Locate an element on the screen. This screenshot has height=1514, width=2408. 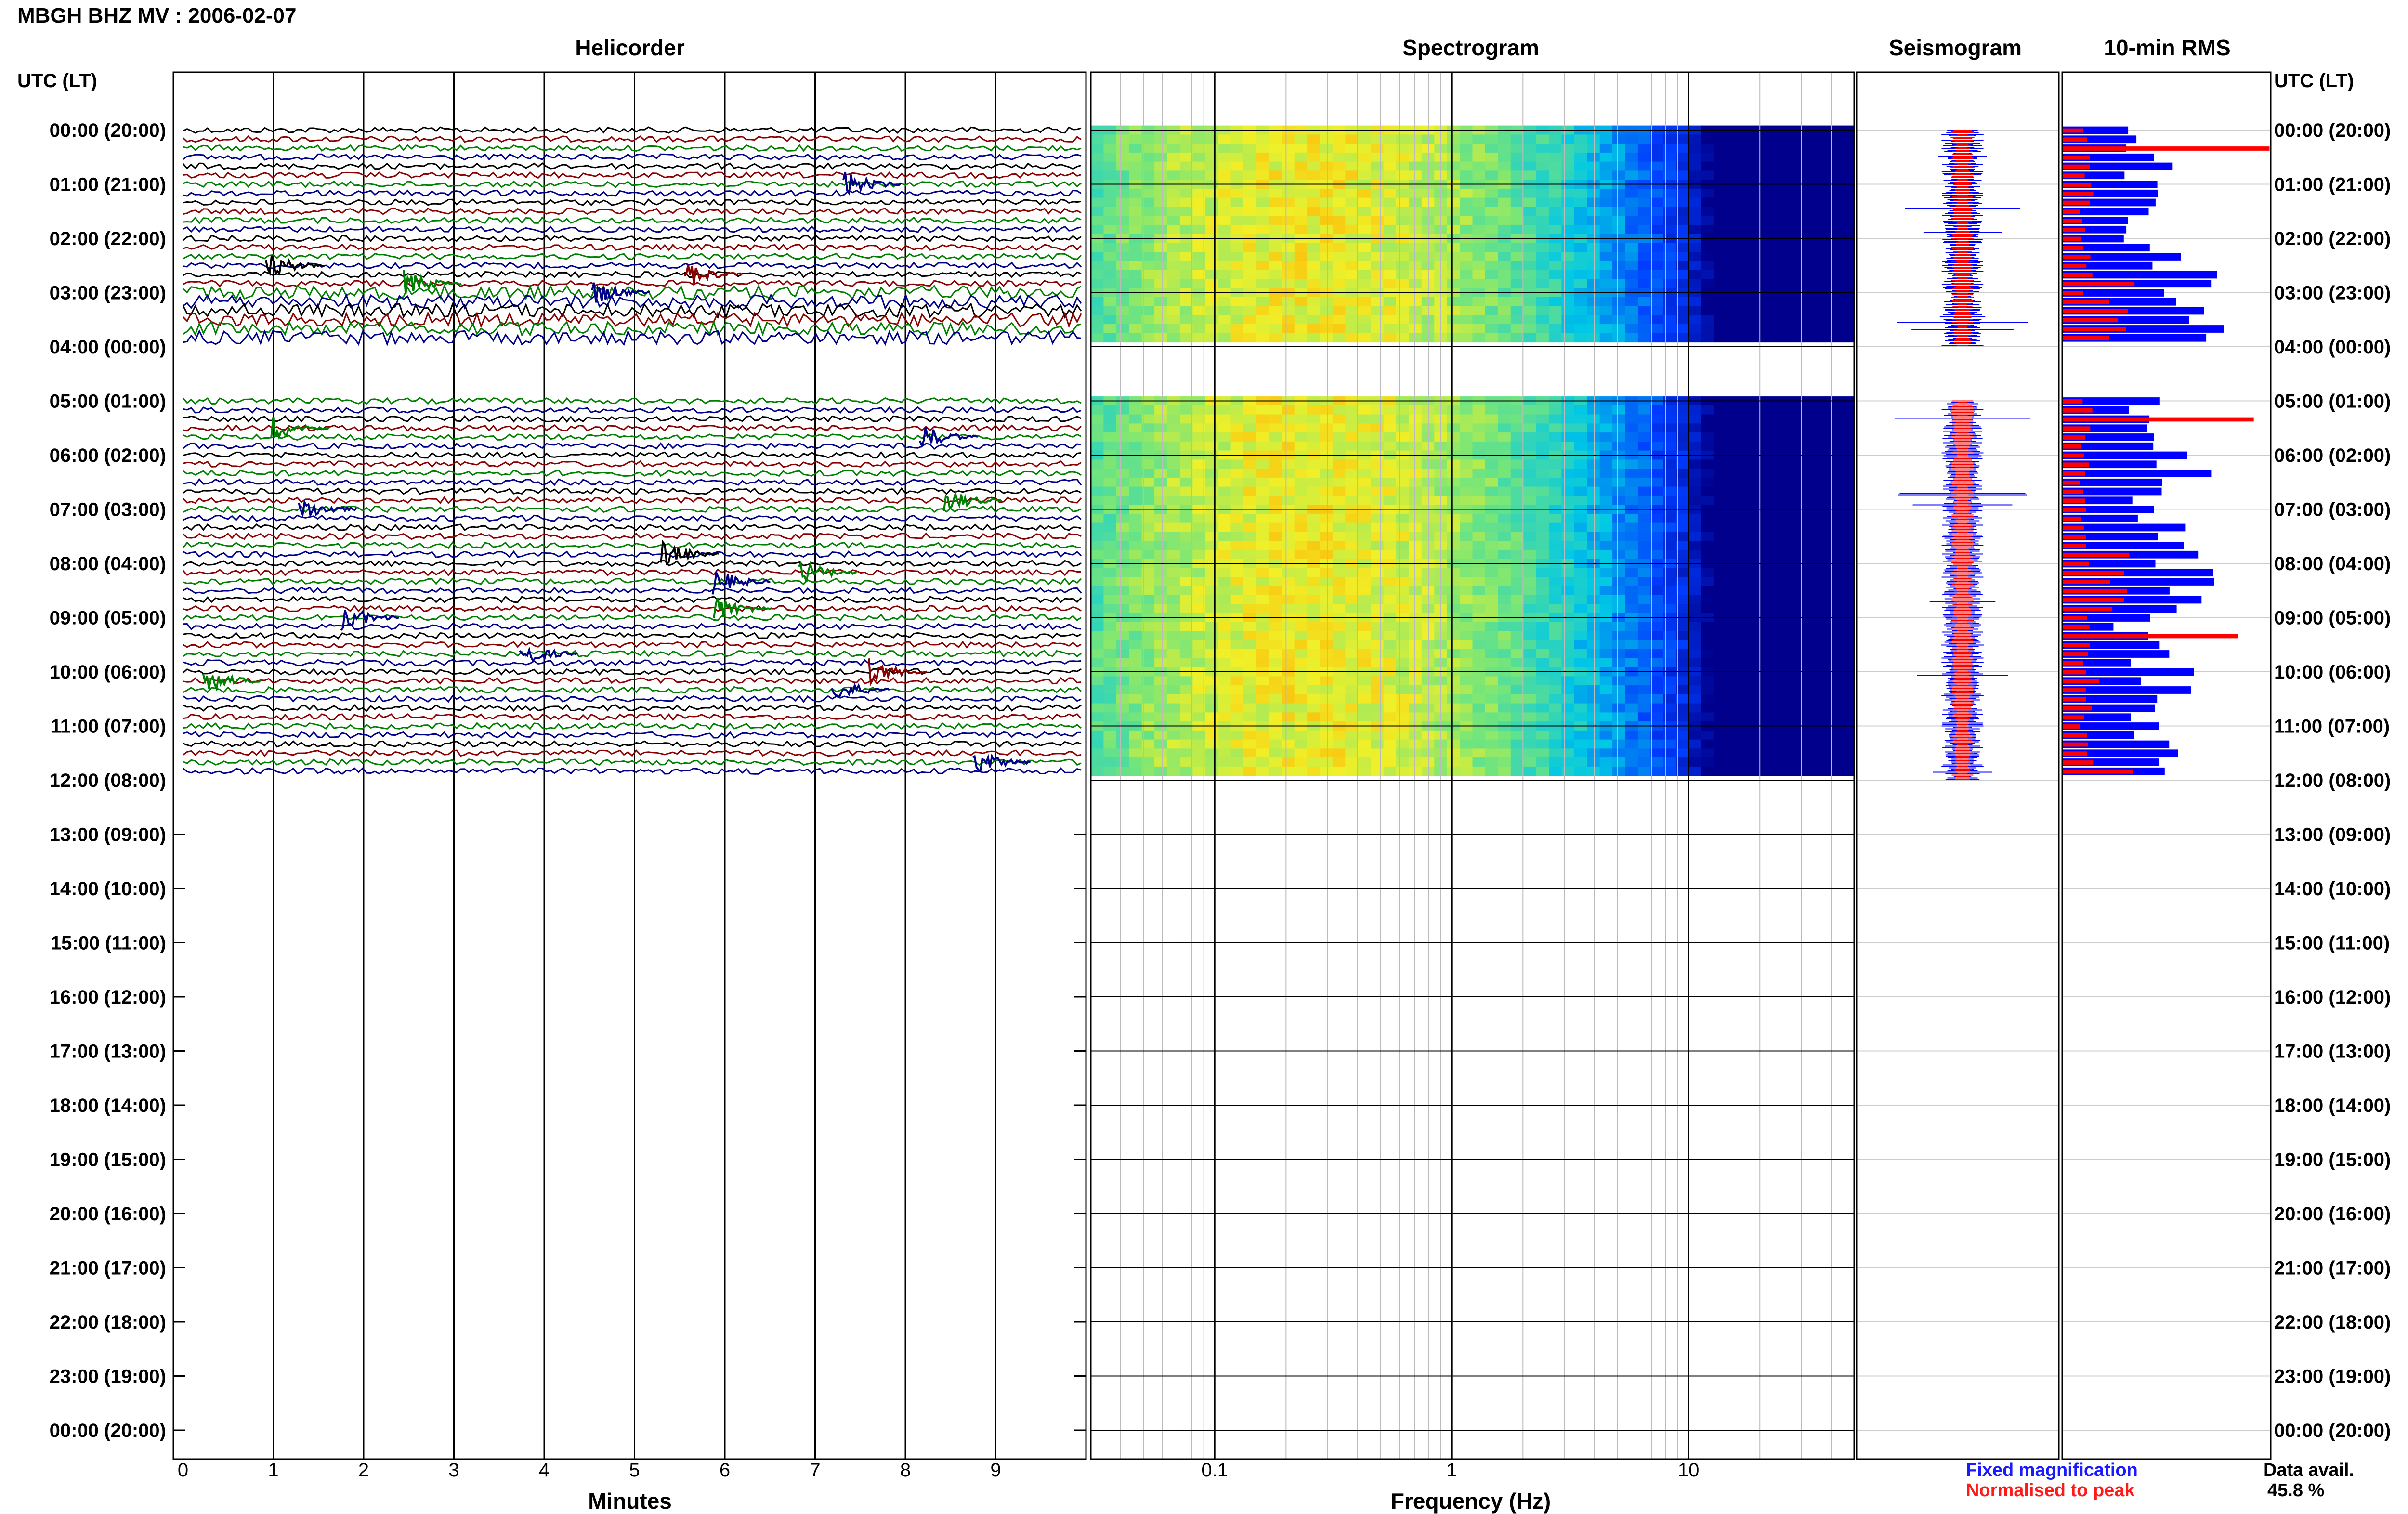
time-label-right: 16:00 (12:00) is located at coordinates (2332, 997).